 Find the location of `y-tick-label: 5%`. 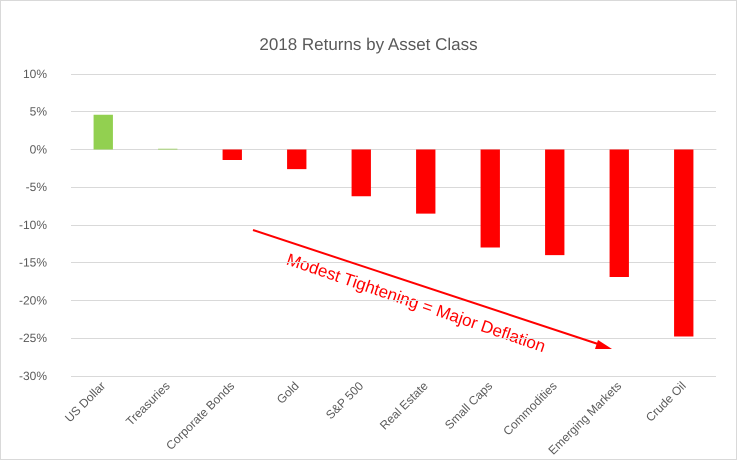

y-tick-label: 5% is located at coordinates (39, 111).